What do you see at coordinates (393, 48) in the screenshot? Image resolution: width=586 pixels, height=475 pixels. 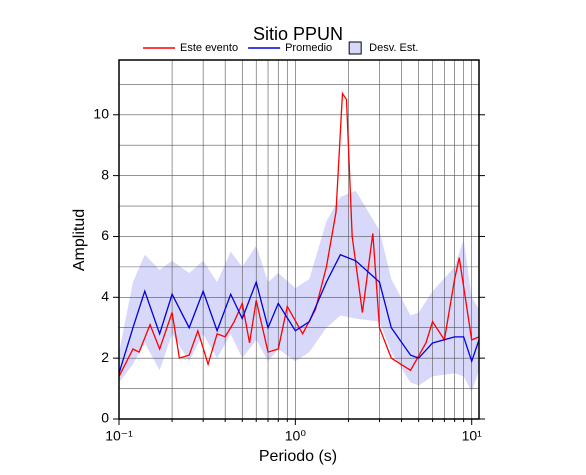 I see `legend-label: Desv. Est.` at bounding box center [393, 48].